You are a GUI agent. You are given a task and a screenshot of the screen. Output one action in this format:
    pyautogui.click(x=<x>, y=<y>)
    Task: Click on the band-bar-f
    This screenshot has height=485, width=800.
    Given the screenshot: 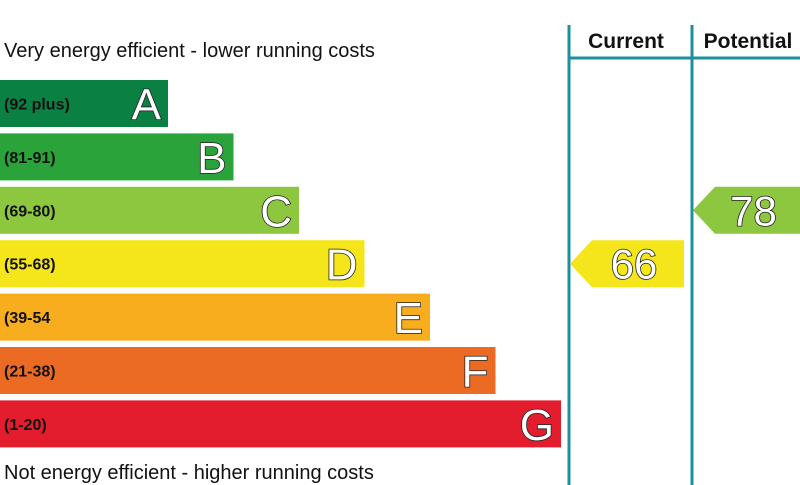 What is the action you would take?
    pyautogui.click(x=248, y=370)
    